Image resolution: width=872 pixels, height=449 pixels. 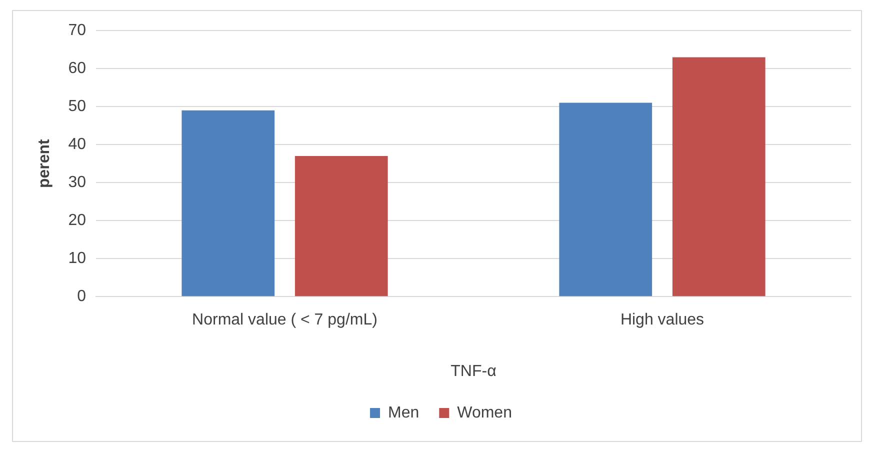 What do you see at coordinates (77, 107) in the screenshot?
I see `y-tick-label: 50` at bounding box center [77, 107].